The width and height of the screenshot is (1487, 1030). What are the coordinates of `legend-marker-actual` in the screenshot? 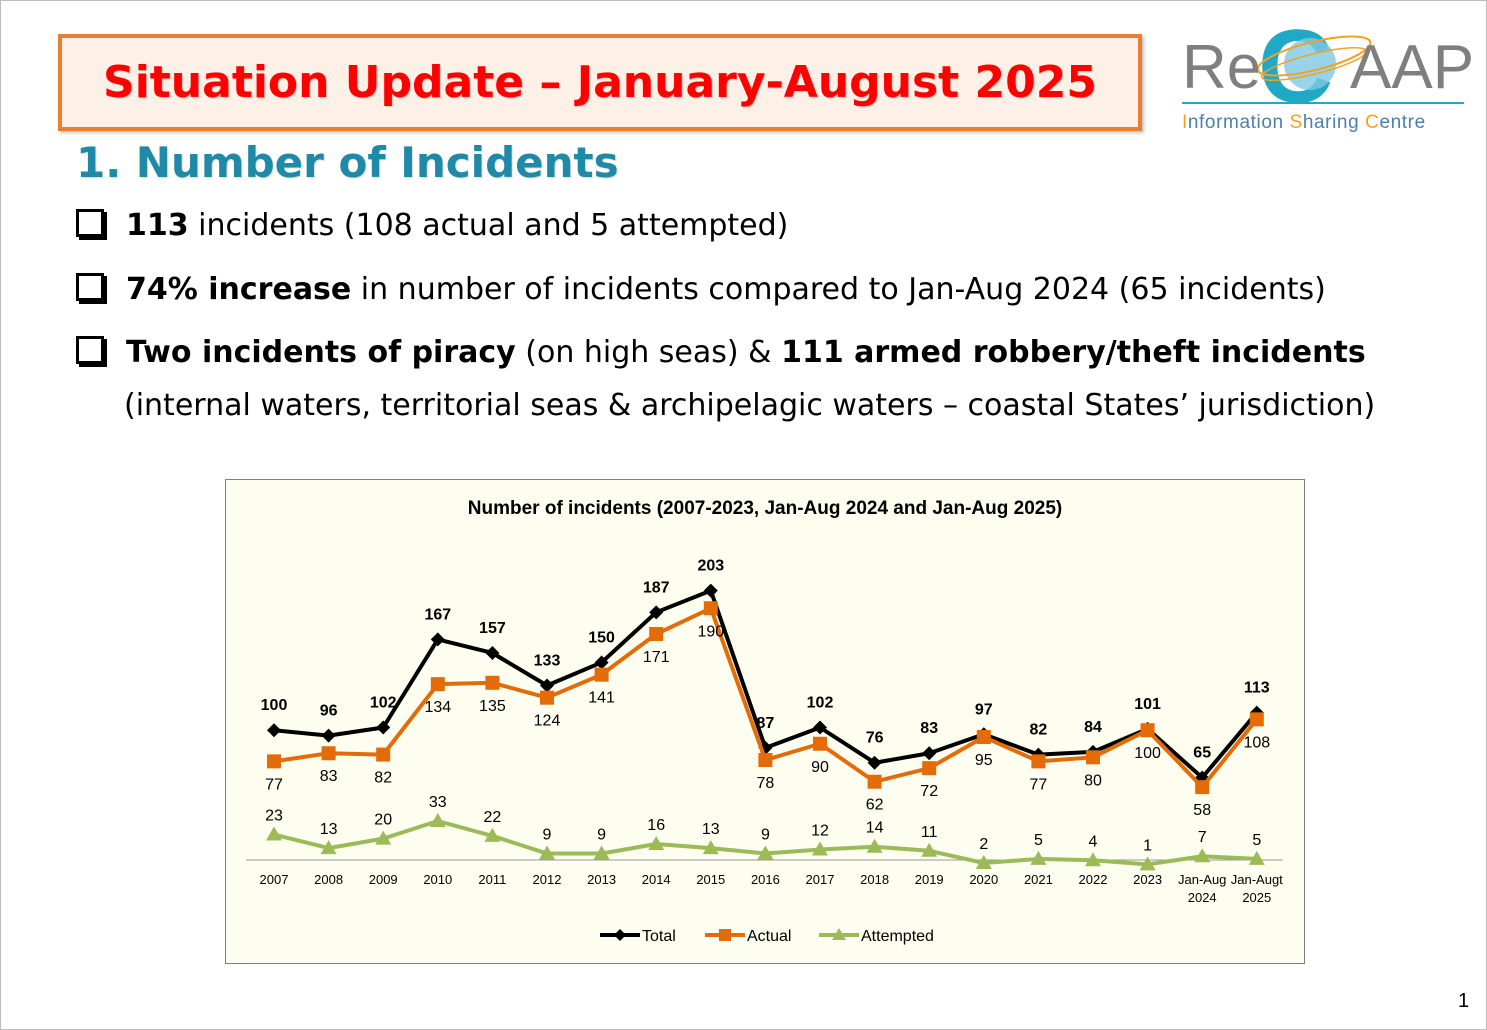 It's located at (725, 935).